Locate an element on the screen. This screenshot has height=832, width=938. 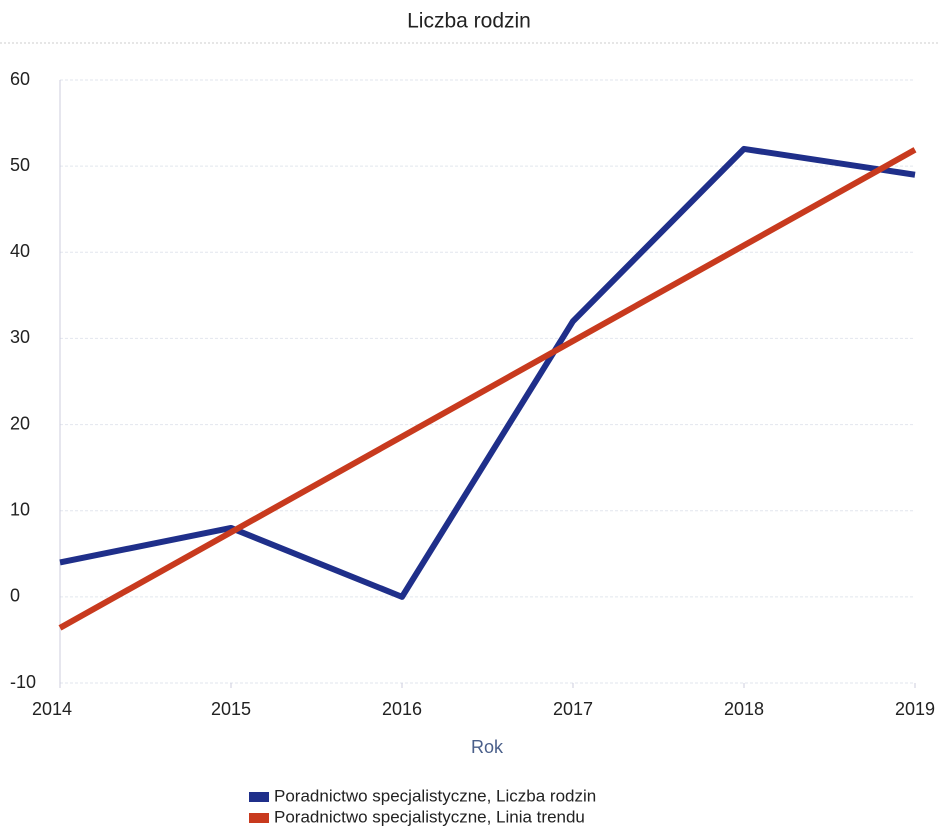
y-tick-label: 50 is located at coordinates (20, 165).